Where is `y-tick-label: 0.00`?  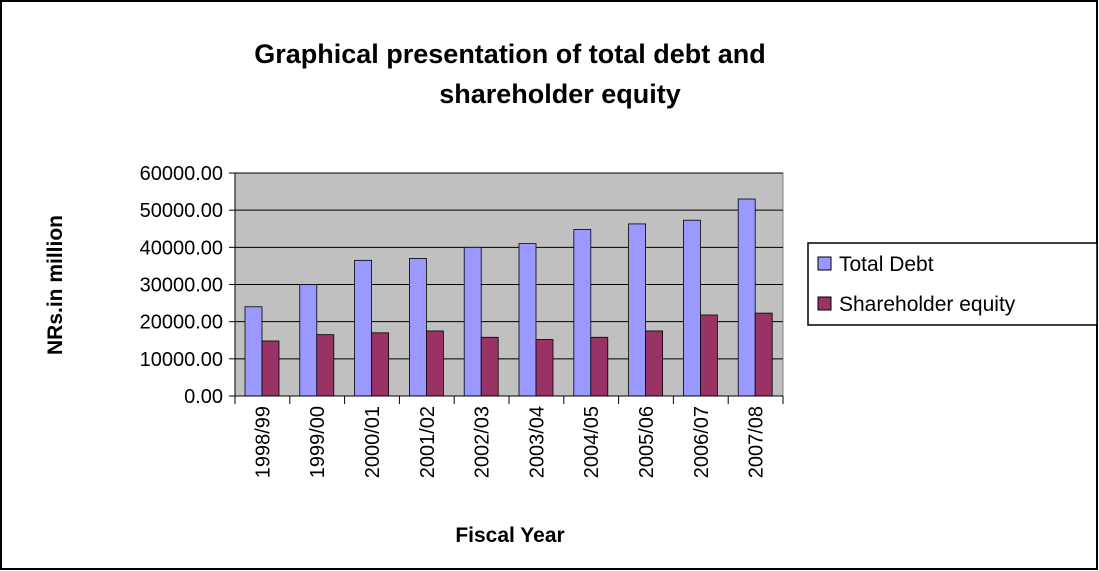 y-tick-label: 0.00 is located at coordinates (203, 397).